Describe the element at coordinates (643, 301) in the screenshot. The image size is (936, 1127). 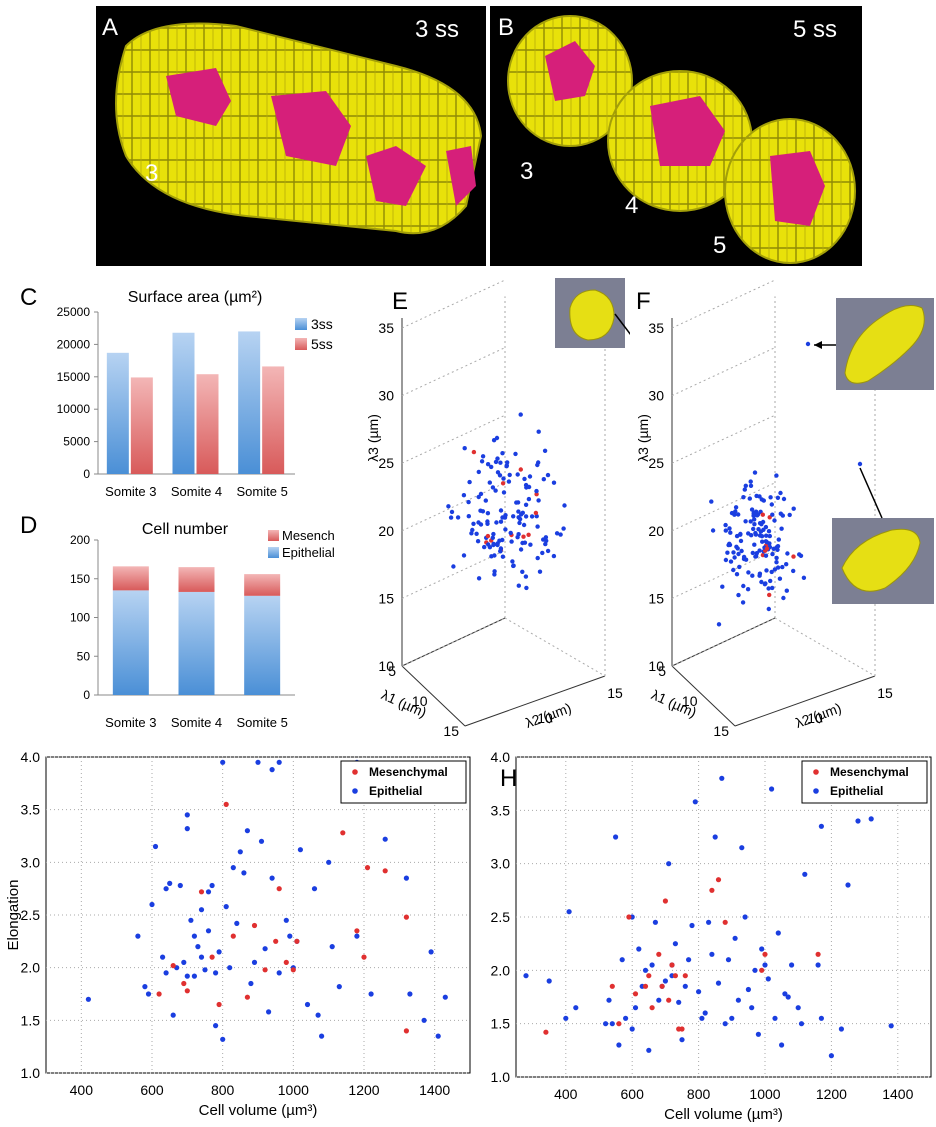
I see `panel-f-letter: F` at that location.